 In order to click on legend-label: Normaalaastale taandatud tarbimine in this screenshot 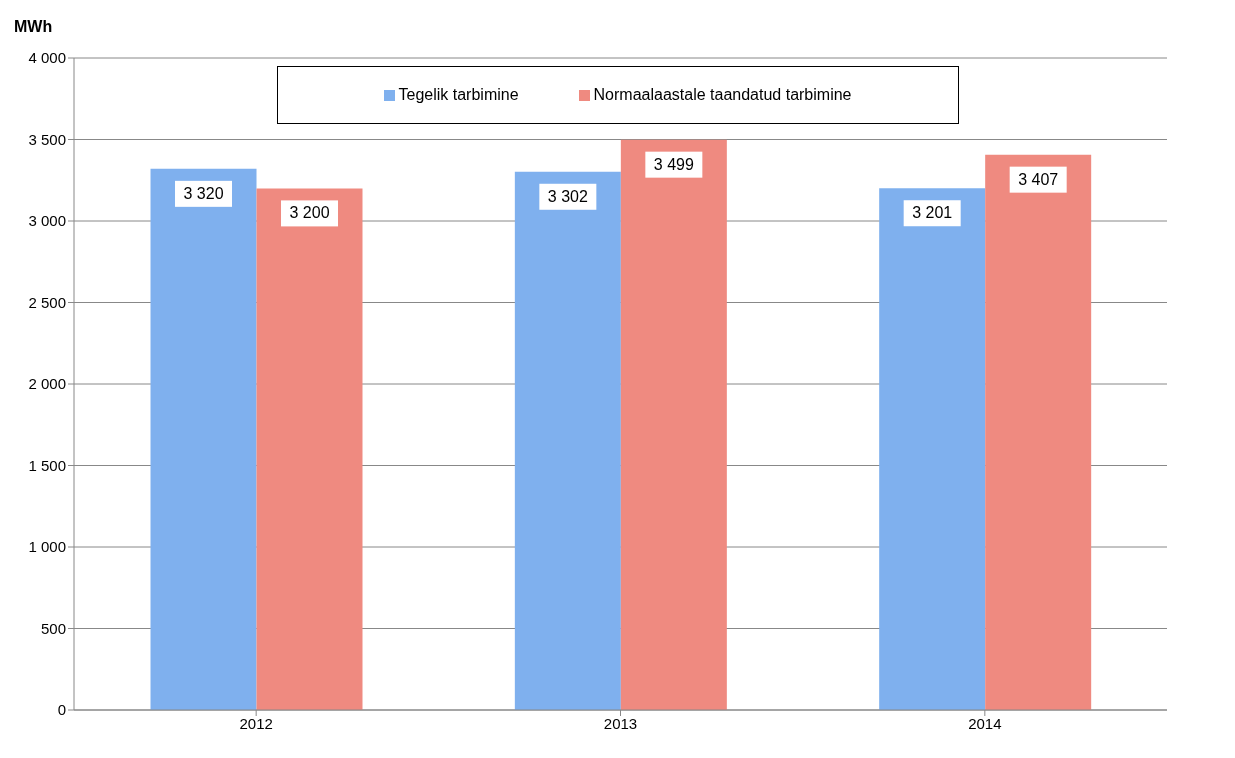, I will do `click(722, 95)`.